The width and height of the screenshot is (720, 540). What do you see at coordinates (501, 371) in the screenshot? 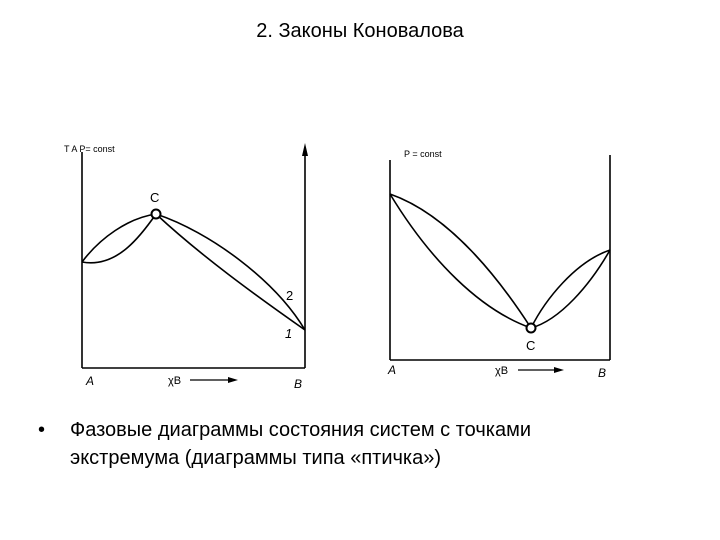
I see `right-label-xb: χB` at bounding box center [501, 371].